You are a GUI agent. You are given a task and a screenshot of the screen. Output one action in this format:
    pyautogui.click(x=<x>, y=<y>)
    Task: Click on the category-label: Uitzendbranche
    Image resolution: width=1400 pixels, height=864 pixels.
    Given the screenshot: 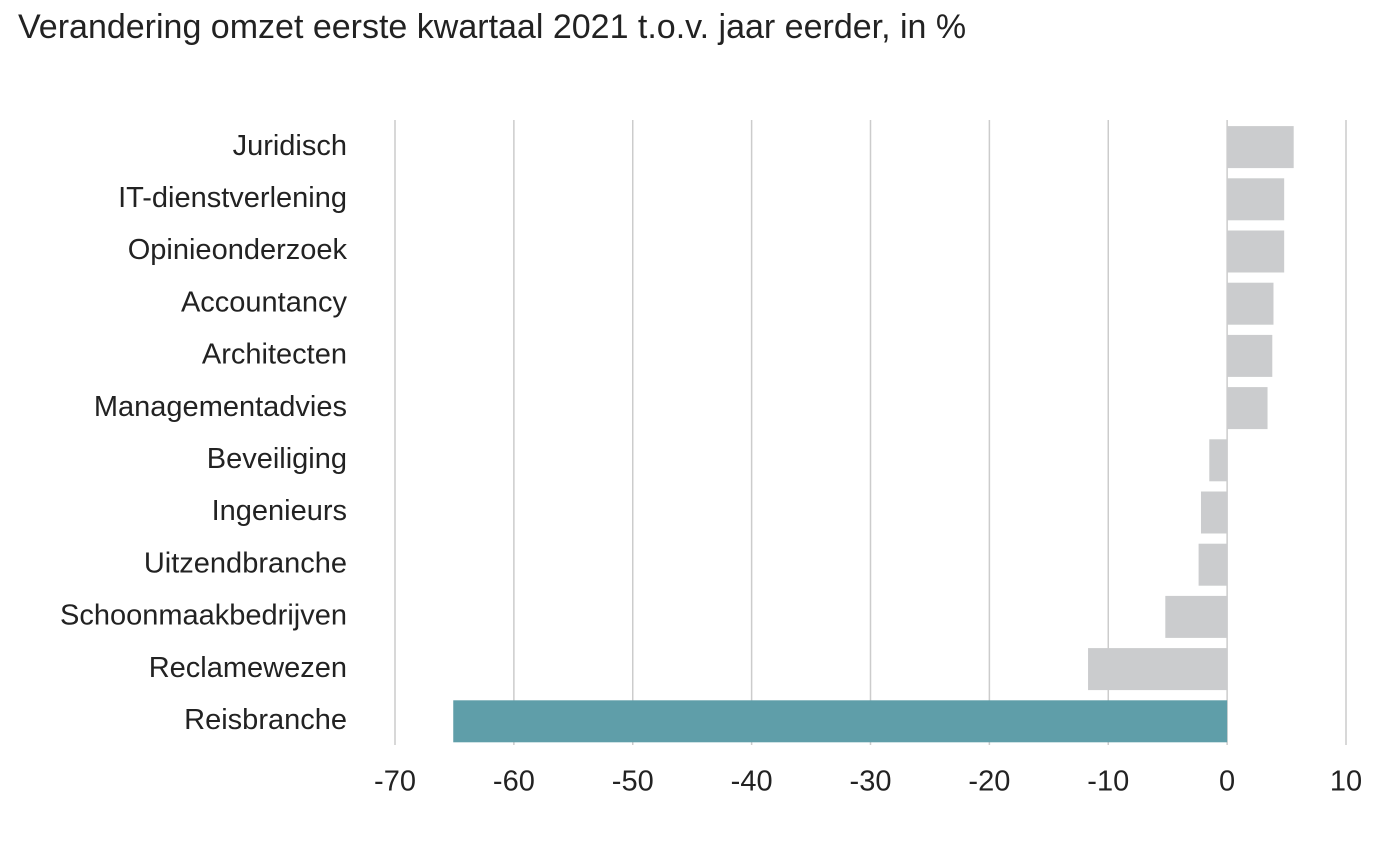 What is the action you would take?
    pyautogui.click(x=245, y=563)
    